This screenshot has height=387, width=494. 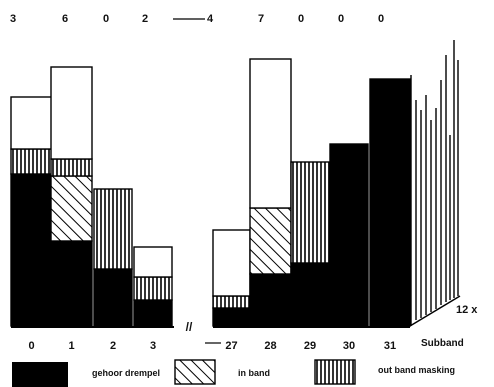 What do you see at coordinates (31, 346) in the screenshot?
I see `x-tick-label: 0` at bounding box center [31, 346].